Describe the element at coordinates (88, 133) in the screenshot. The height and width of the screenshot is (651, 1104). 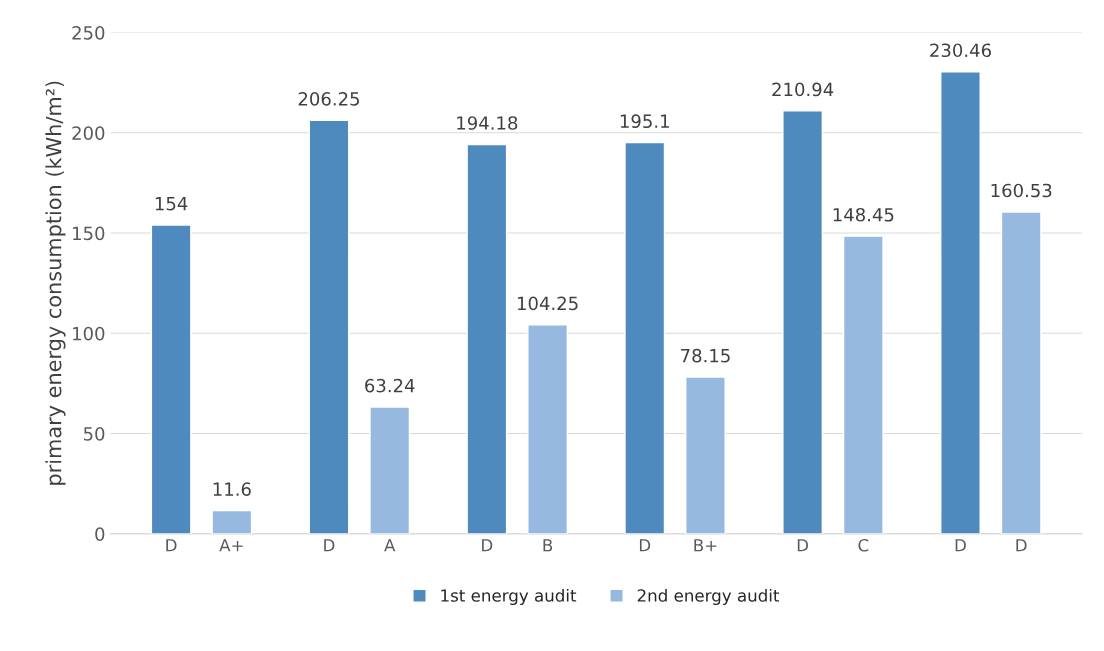
I see `y-tick-label: 200` at that location.